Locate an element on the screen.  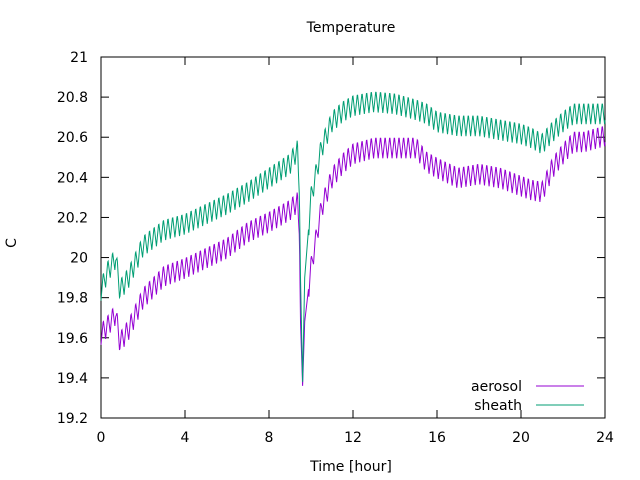
y-tick-label-3: 19.8 is located at coordinates (72, 299).